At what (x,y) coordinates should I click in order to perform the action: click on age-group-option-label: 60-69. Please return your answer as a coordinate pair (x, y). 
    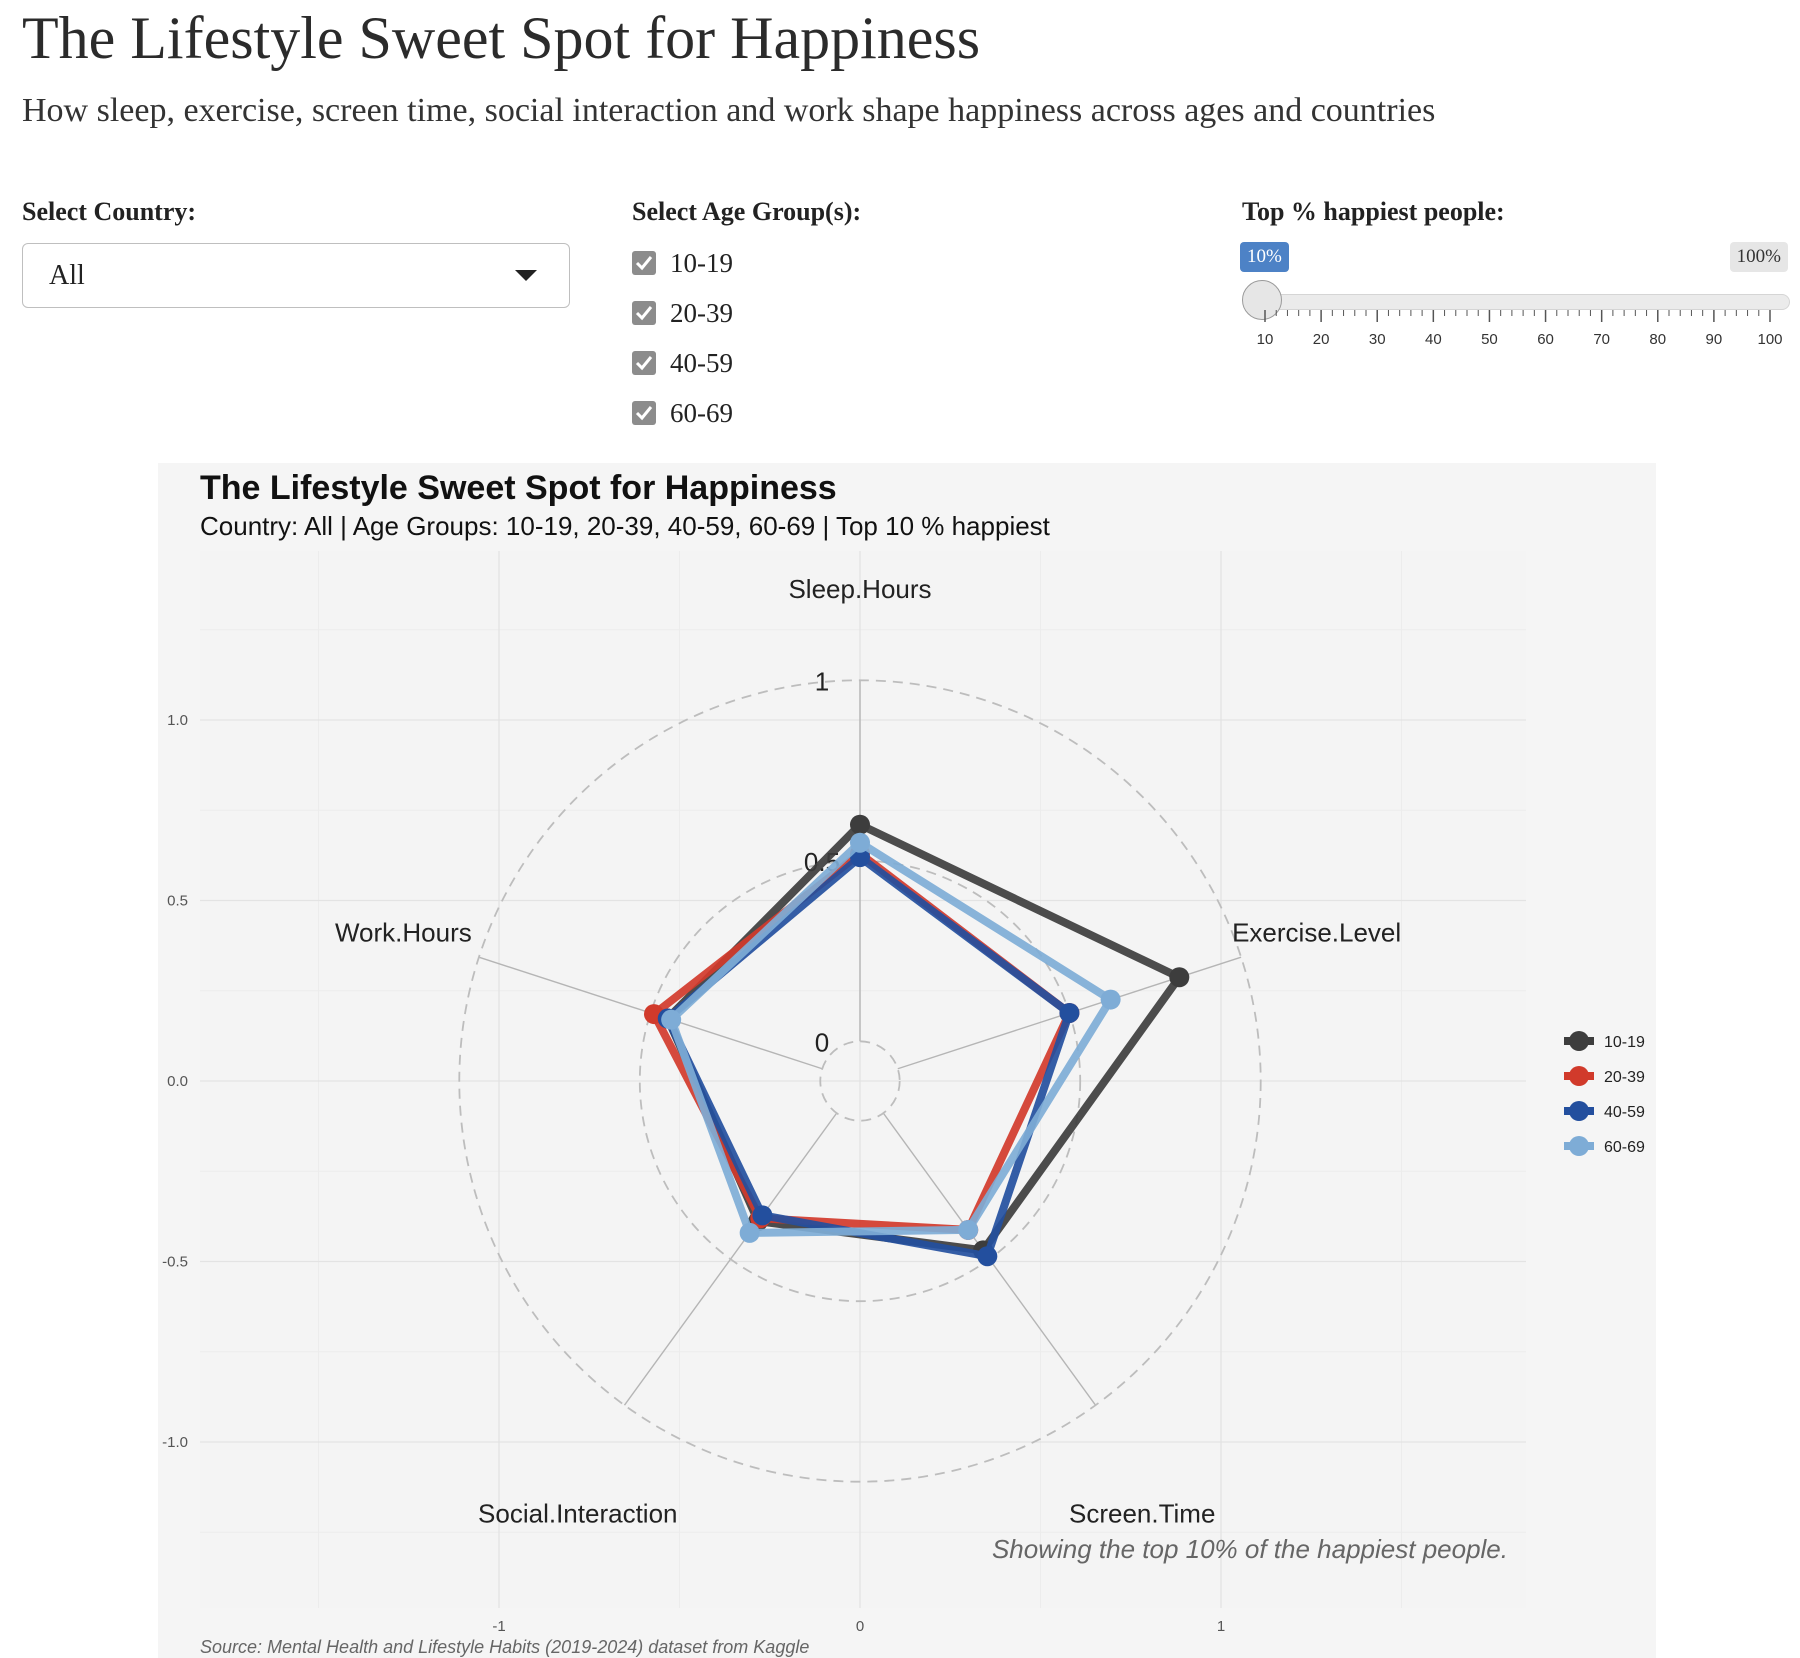
    Looking at the image, I should click on (701, 412).